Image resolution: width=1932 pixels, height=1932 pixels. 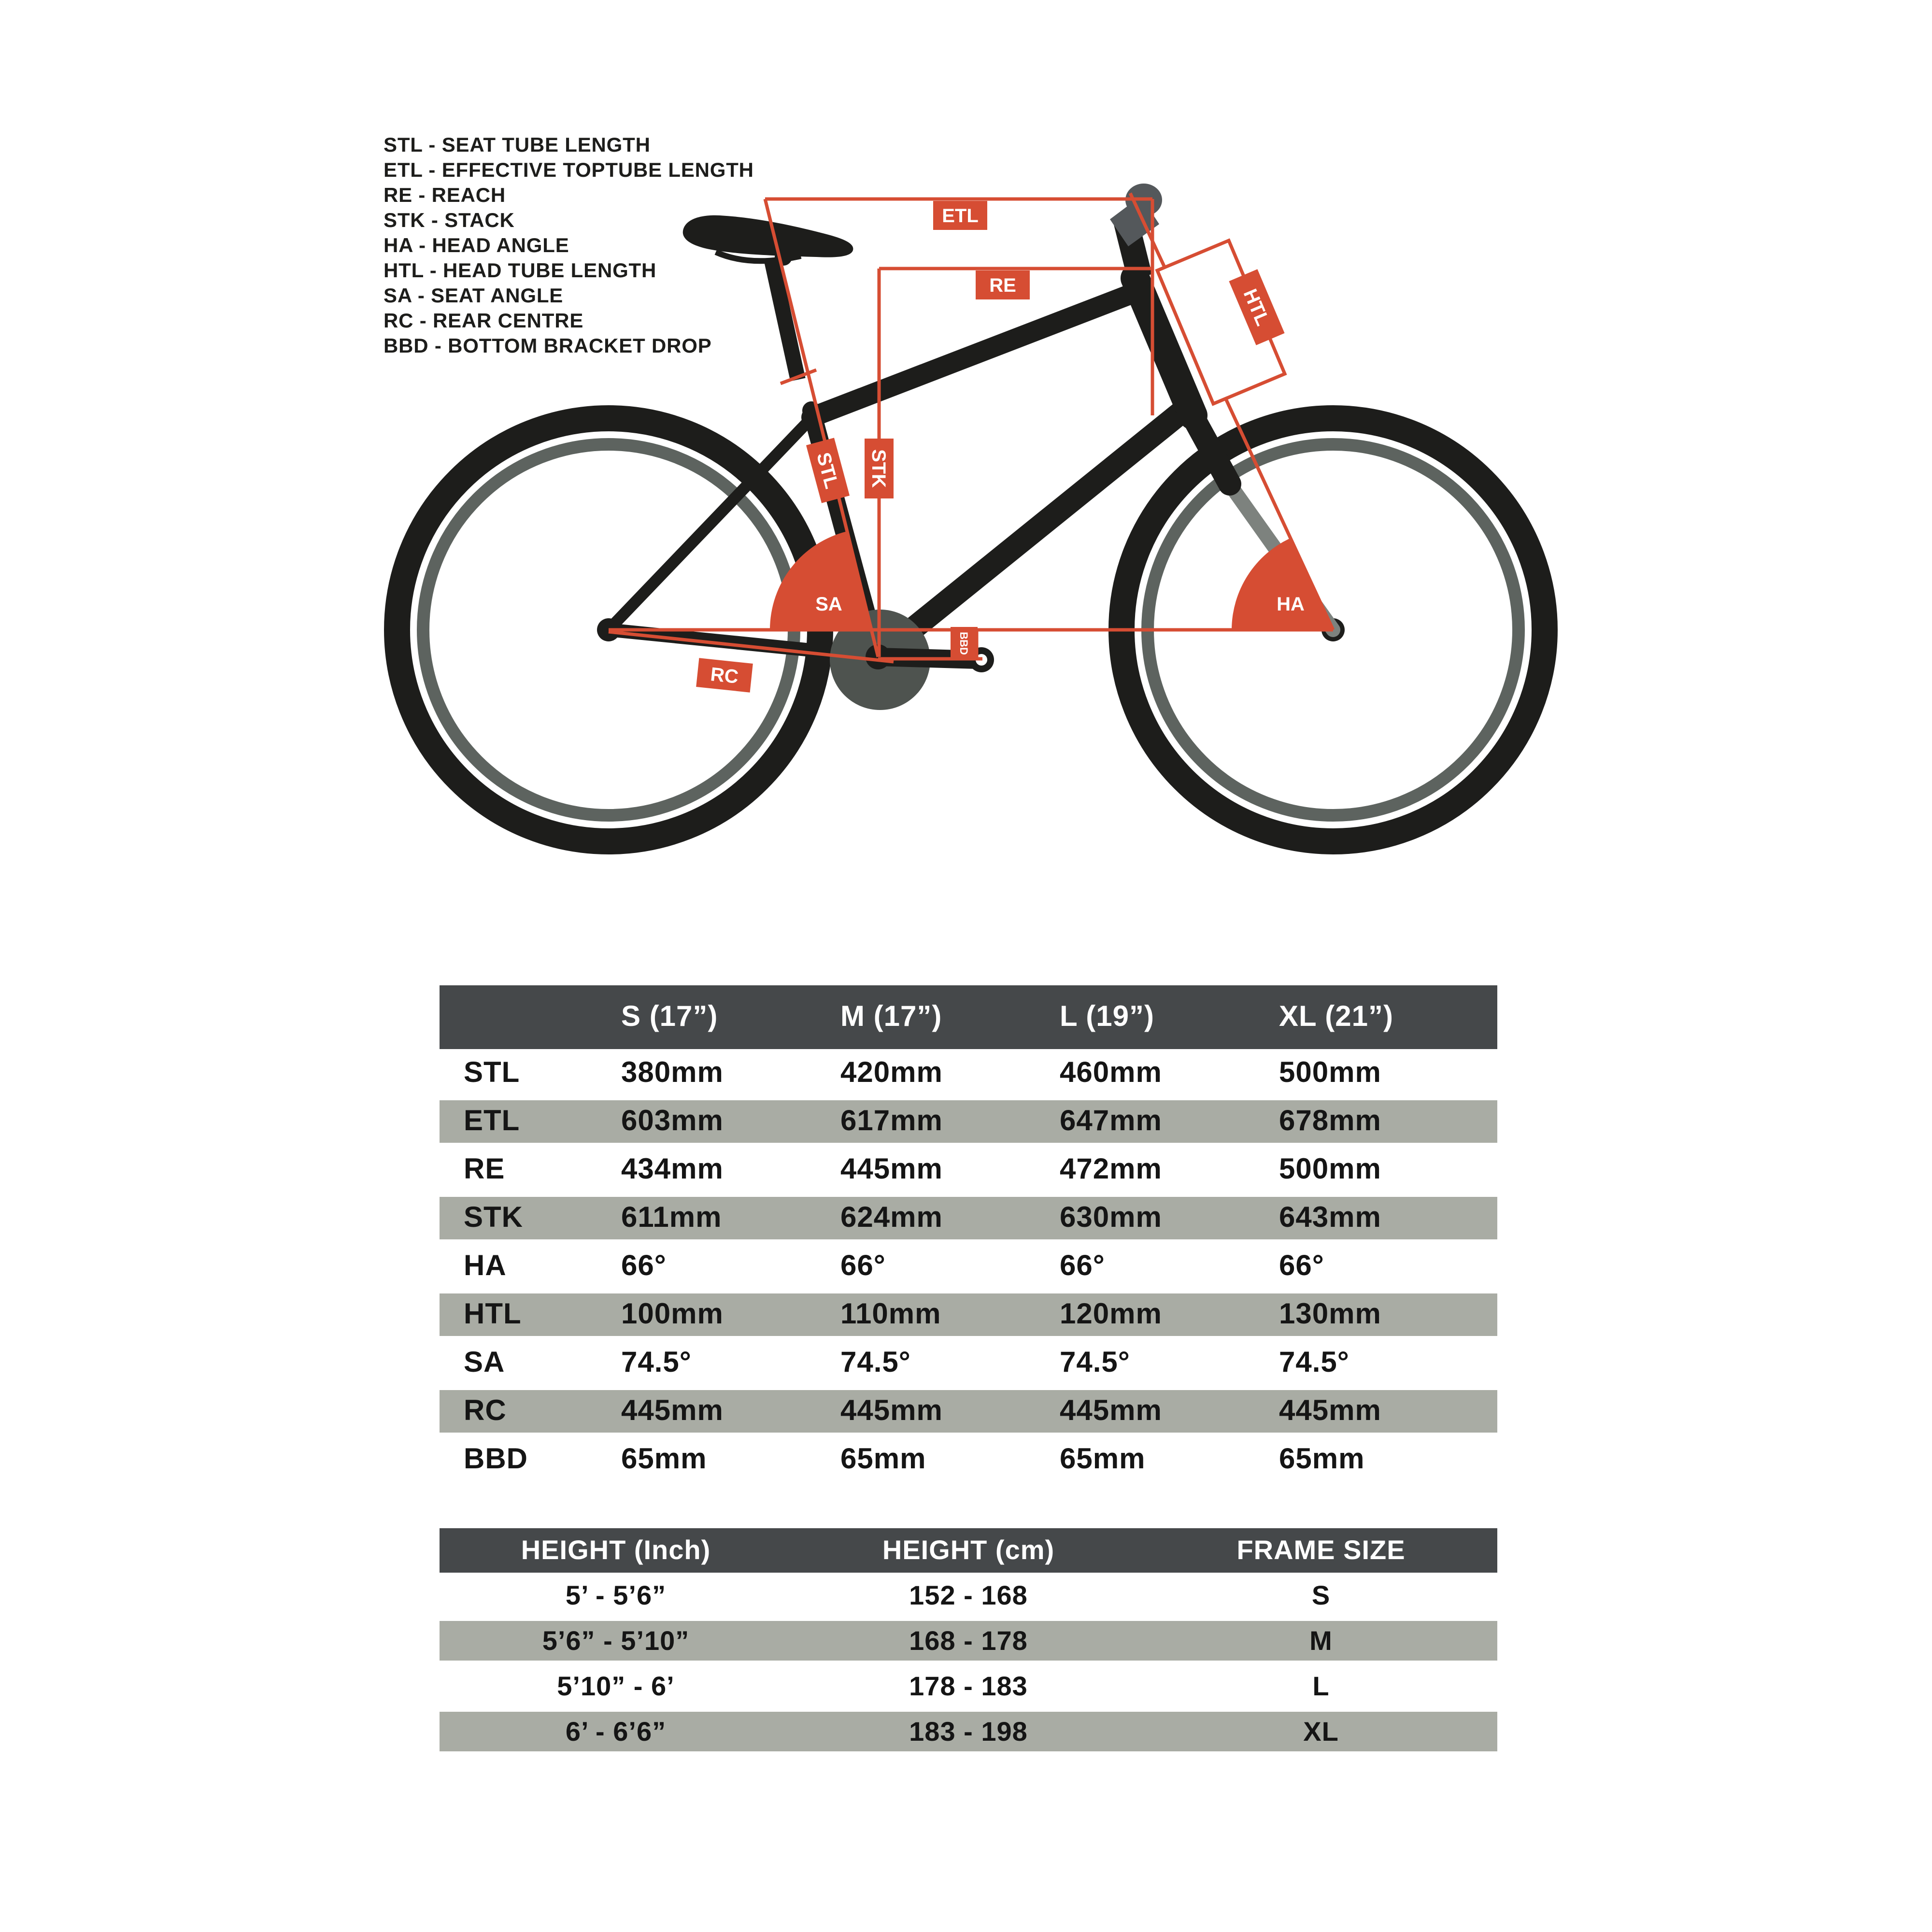 I want to click on geometry-row-rc: RC 445mm 445mm 445mm 445mm, so click(x=968, y=1411).